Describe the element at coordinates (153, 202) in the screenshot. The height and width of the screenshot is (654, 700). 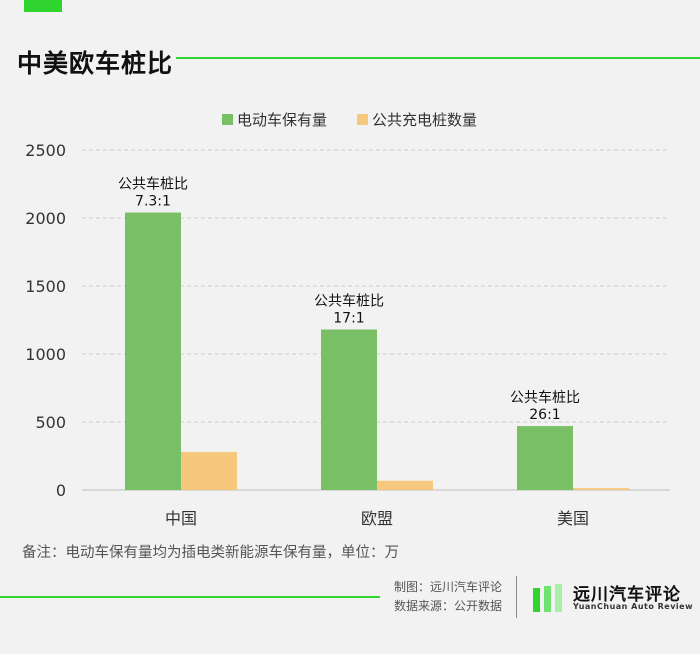
I see `ratio-value: 7.3:1` at that location.